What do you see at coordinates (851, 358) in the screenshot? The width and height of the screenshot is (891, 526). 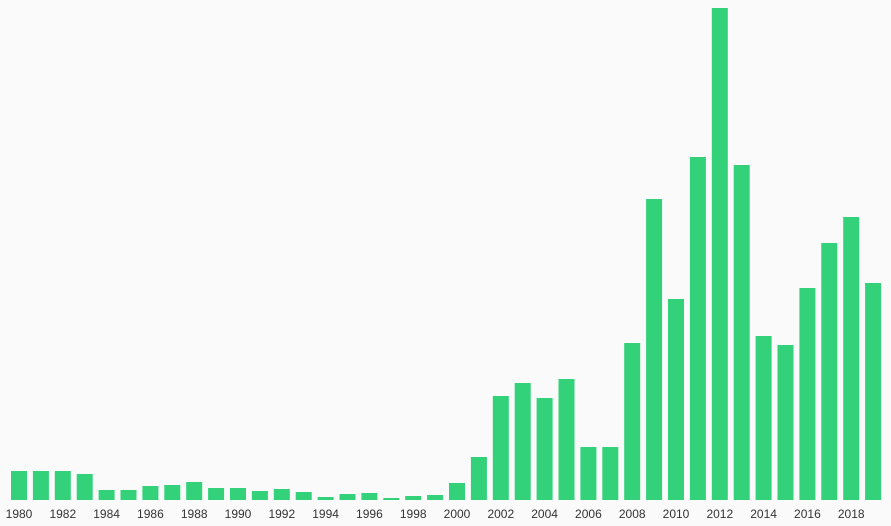 I see `bar-2018` at bounding box center [851, 358].